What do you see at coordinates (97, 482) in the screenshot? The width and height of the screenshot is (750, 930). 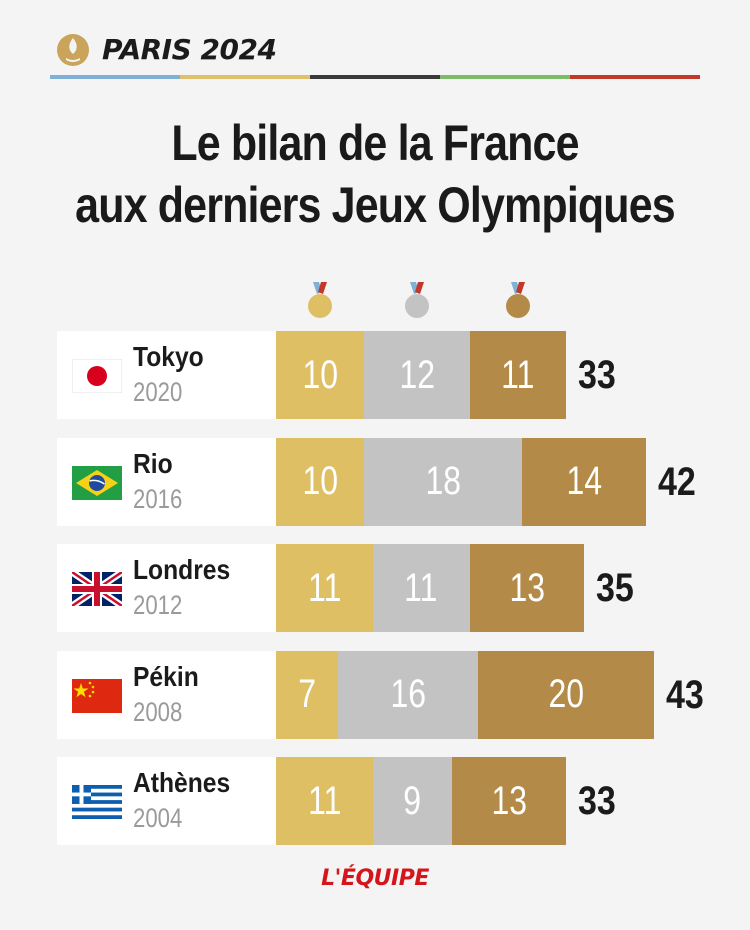 I see `brazil-flag-icon` at bounding box center [97, 482].